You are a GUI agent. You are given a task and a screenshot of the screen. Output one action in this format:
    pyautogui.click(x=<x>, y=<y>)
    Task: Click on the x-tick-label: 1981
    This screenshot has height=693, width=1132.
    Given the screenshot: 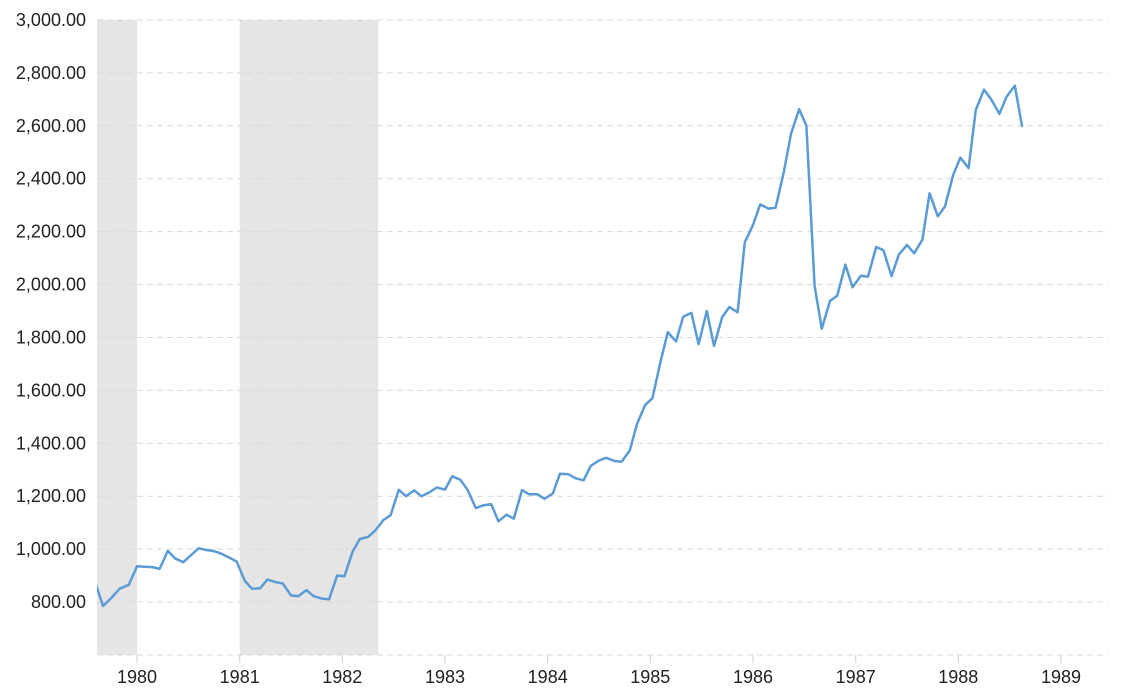 What is the action you would take?
    pyautogui.click(x=240, y=677)
    